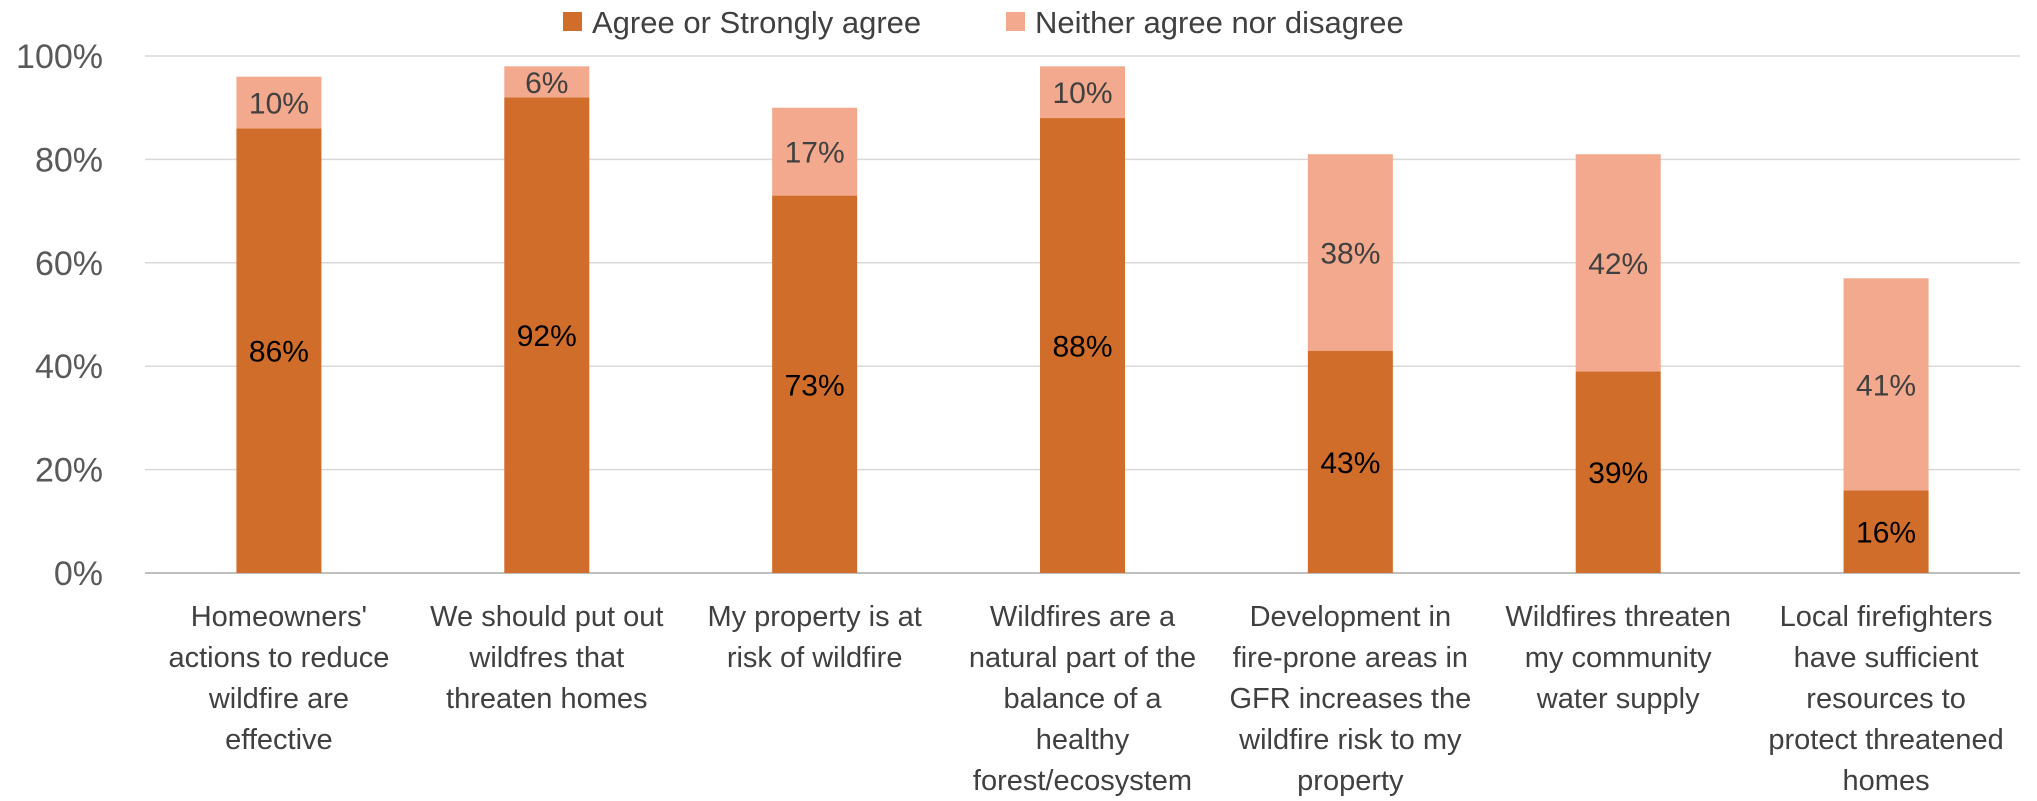  I want to click on y-tick-label: 100%, so click(59, 57).